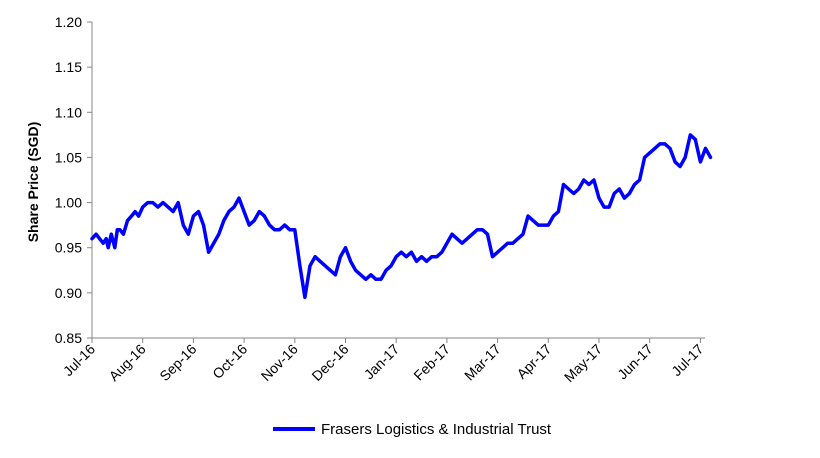 Image resolution: width=820 pixels, height=458 pixels. I want to click on y-tick-label: 1.05, so click(68, 157).